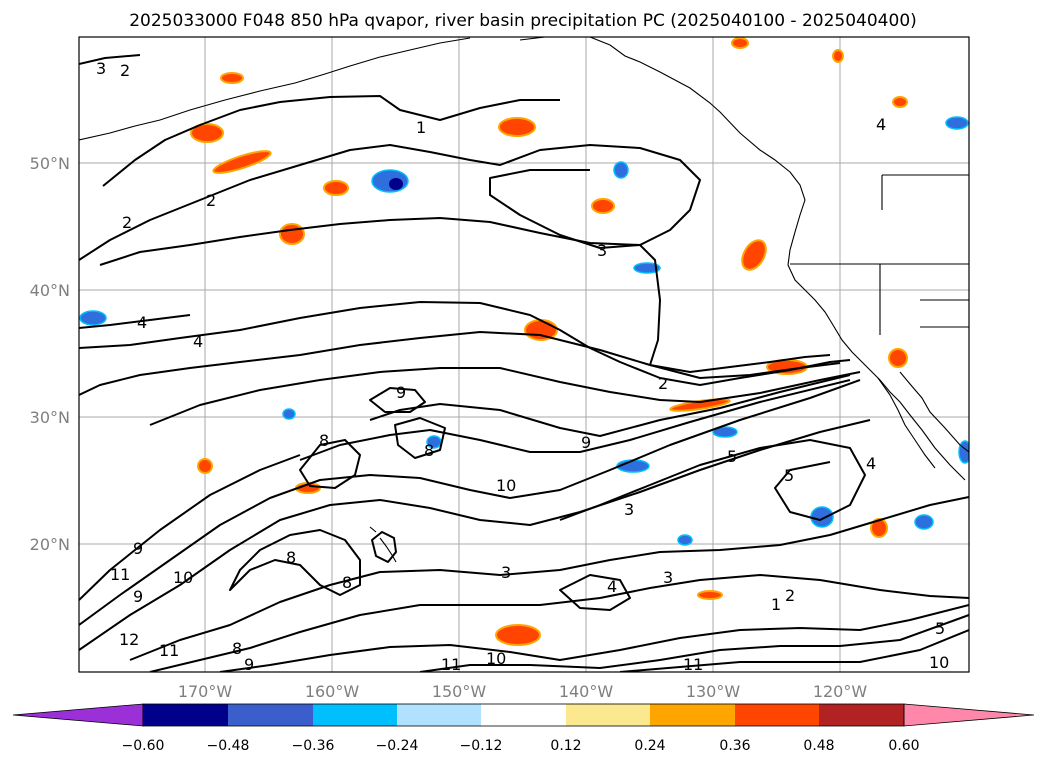  What do you see at coordinates (776, 604) in the screenshot?
I see `contour-label: 1` at bounding box center [776, 604].